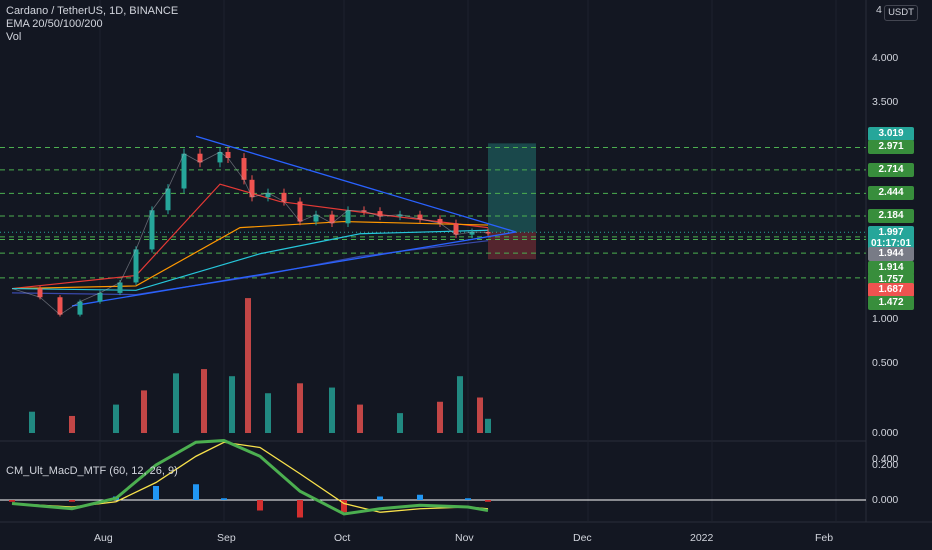  What do you see at coordinates (891, 254) in the screenshot?
I see `price-tag-level: 1.944` at bounding box center [891, 254].